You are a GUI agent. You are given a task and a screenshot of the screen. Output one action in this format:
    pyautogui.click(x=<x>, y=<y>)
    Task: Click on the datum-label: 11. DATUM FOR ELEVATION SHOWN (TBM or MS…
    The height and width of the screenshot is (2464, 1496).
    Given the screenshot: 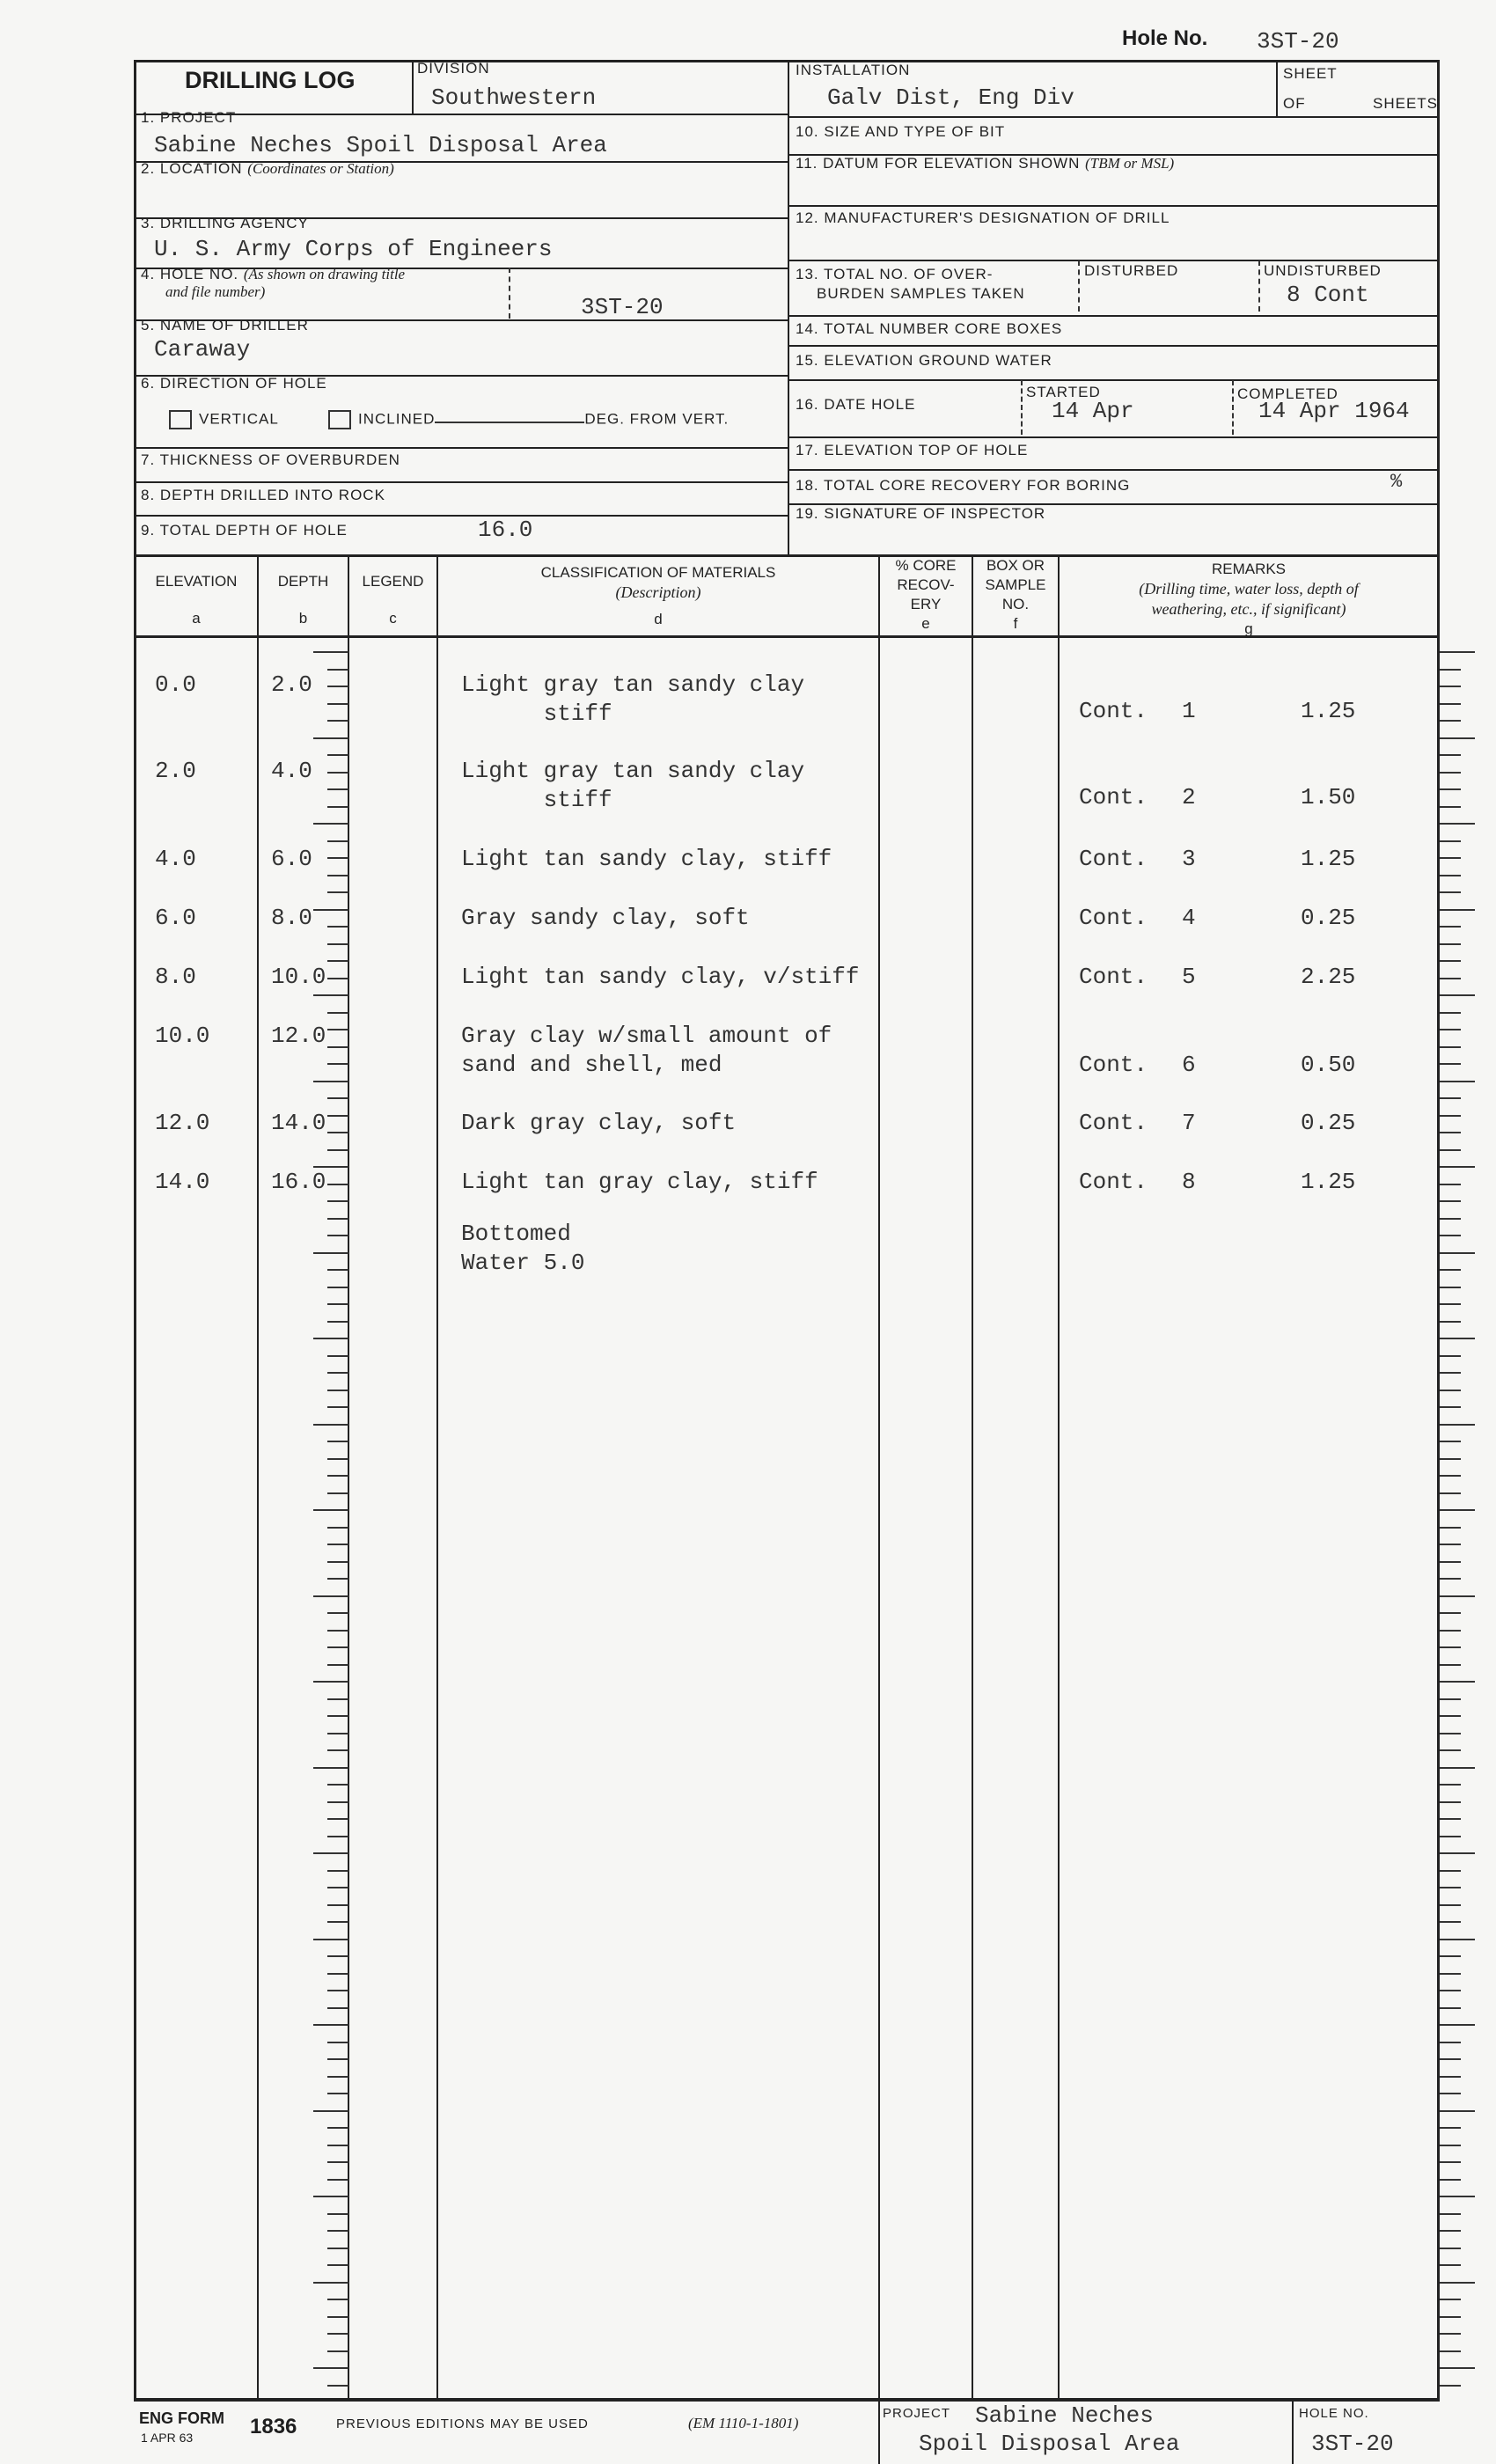 What is the action you would take?
    pyautogui.click(x=986, y=164)
    